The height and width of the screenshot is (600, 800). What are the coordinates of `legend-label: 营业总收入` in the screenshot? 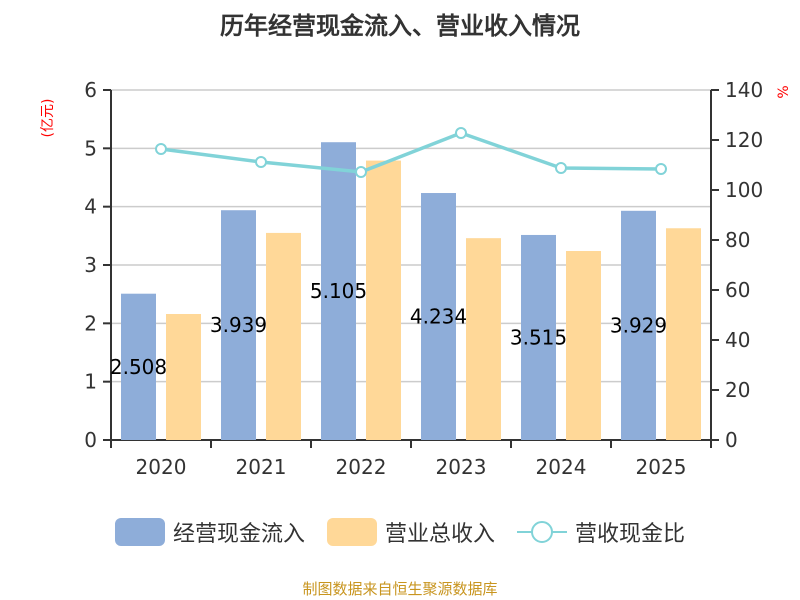 It's located at (439, 534).